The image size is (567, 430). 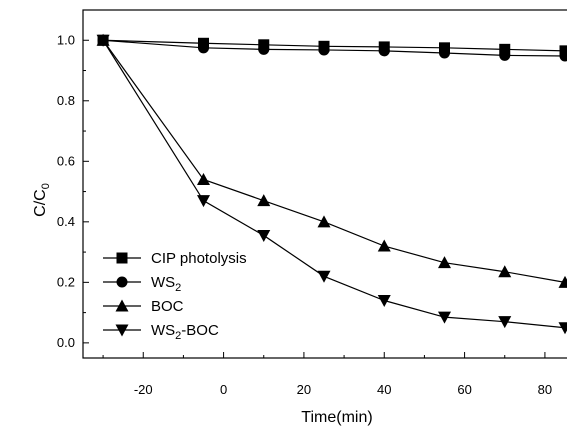 I want to click on y-axis-title-main: C/C, so click(x=40, y=203).